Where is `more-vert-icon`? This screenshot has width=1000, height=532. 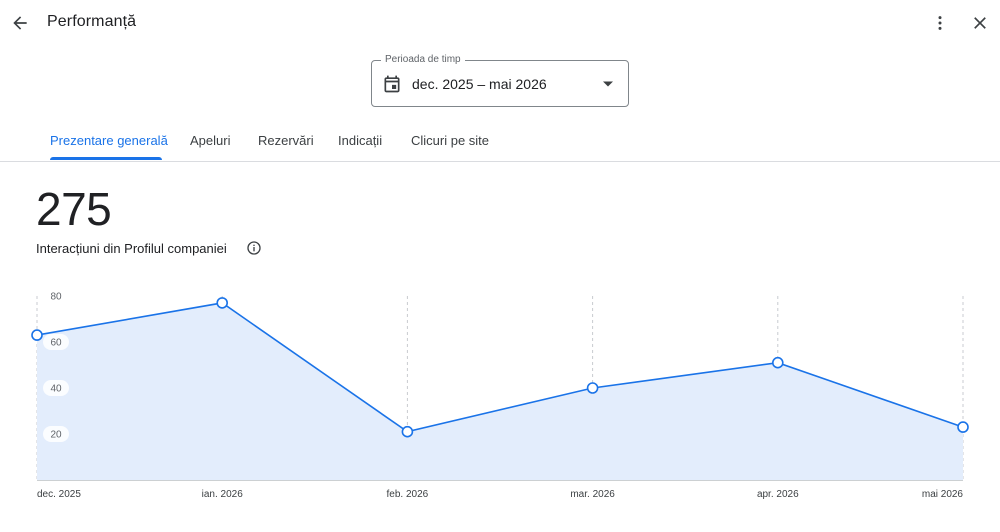
more-vert-icon is located at coordinates (940, 23).